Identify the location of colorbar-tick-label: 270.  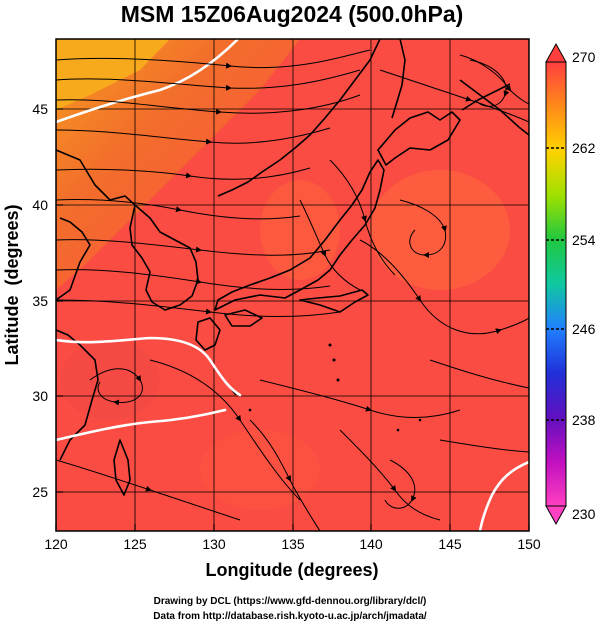
(584, 57).